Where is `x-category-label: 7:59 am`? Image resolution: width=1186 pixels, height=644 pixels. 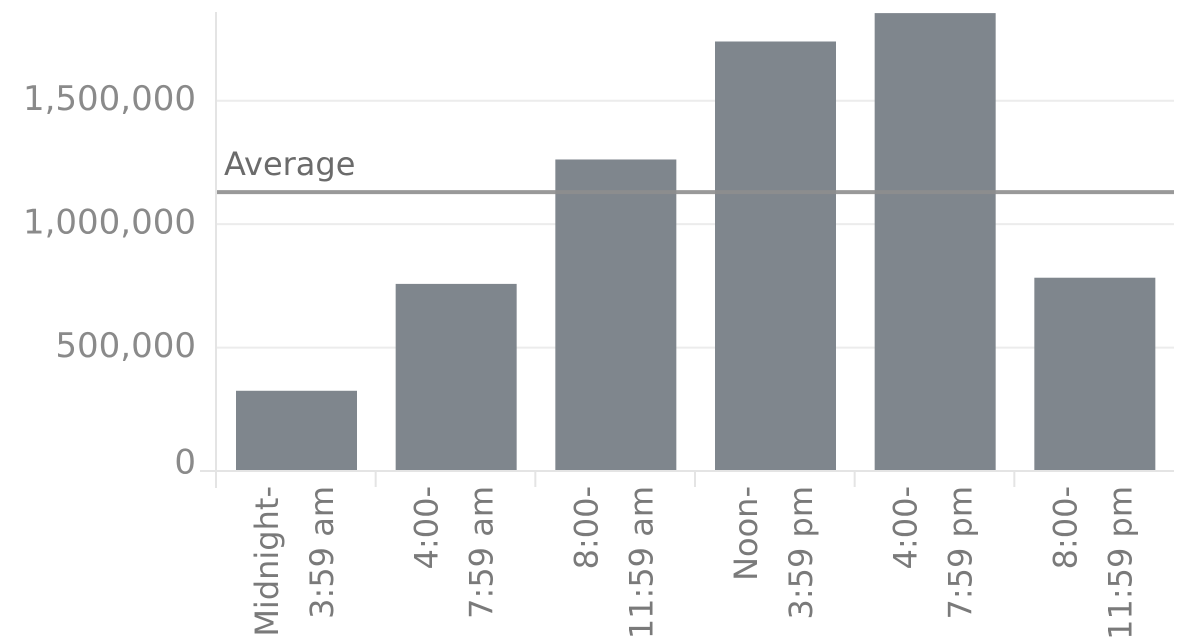 x-category-label: 7:59 am is located at coordinates (482, 552).